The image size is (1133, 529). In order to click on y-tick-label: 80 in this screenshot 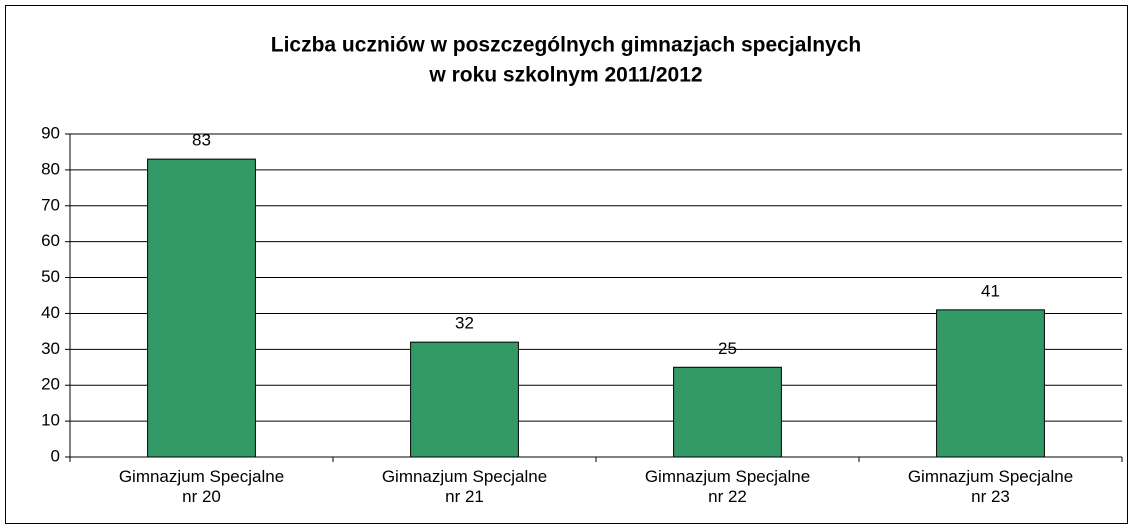, I will do `click(50, 168)`.